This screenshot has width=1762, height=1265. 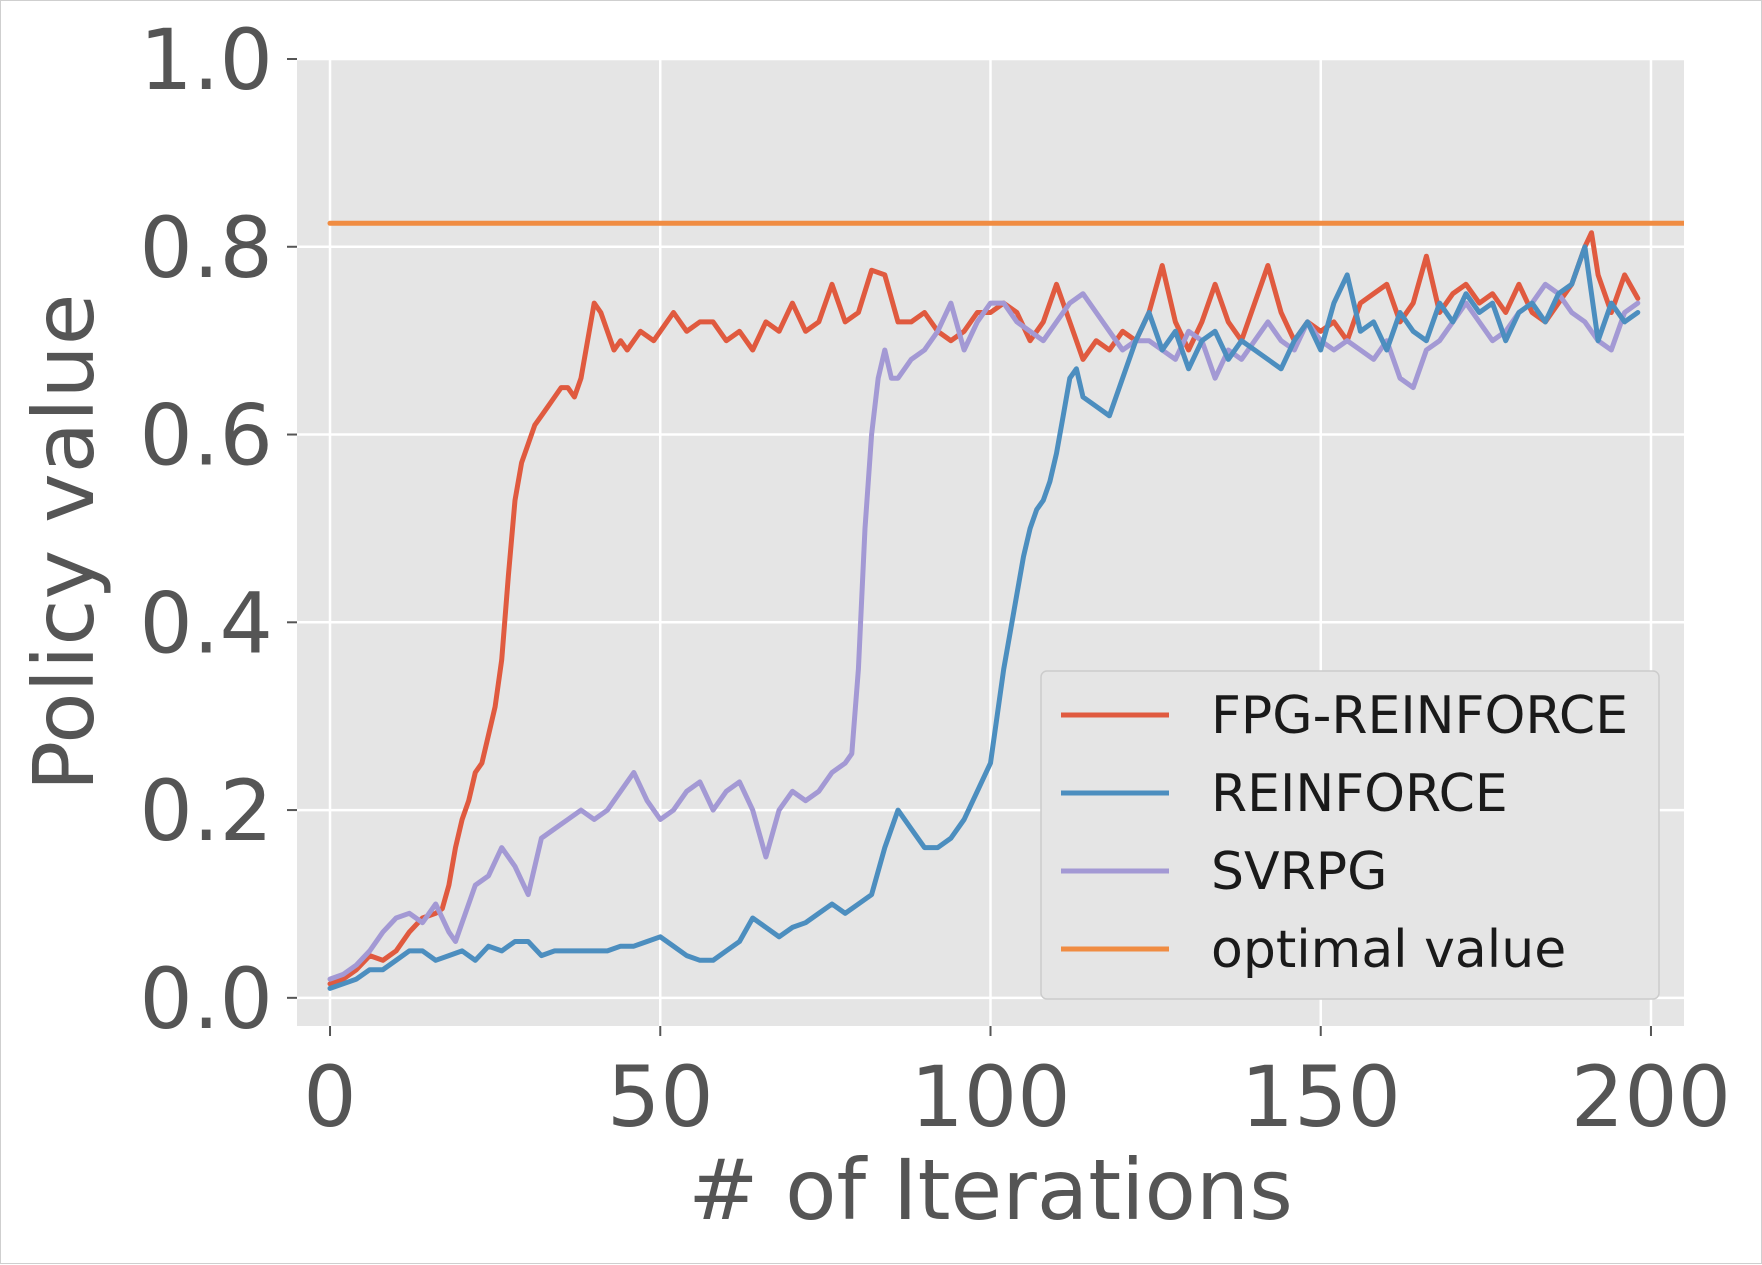 What do you see at coordinates (206, 60) in the screenshot?
I see `y-tick-label: 1.0` at bounding box center [206, 60].